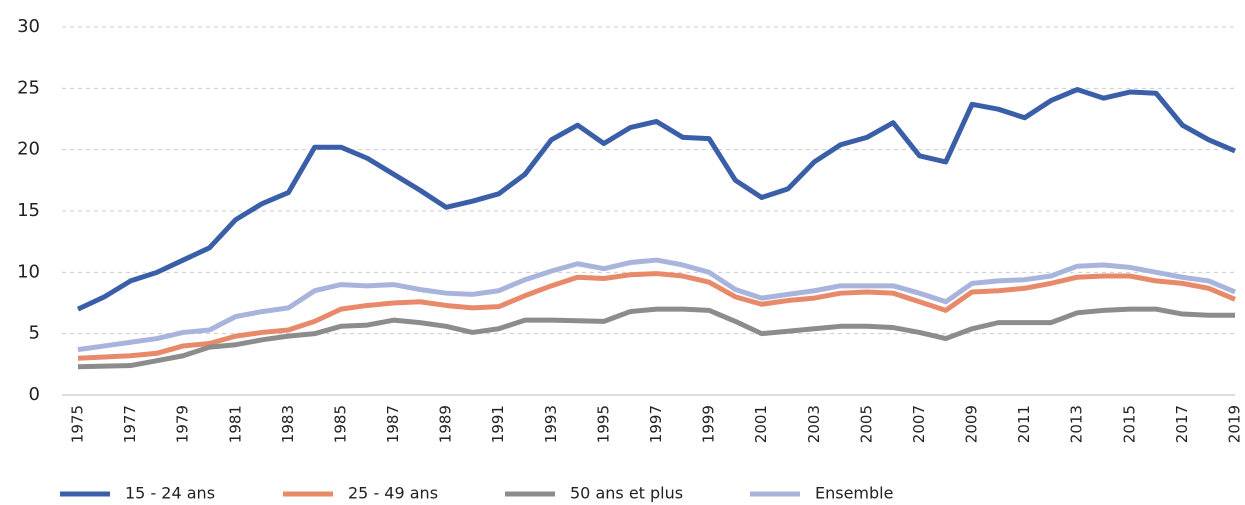  I want to click on y-tick-label: 30, so click(28, 26).